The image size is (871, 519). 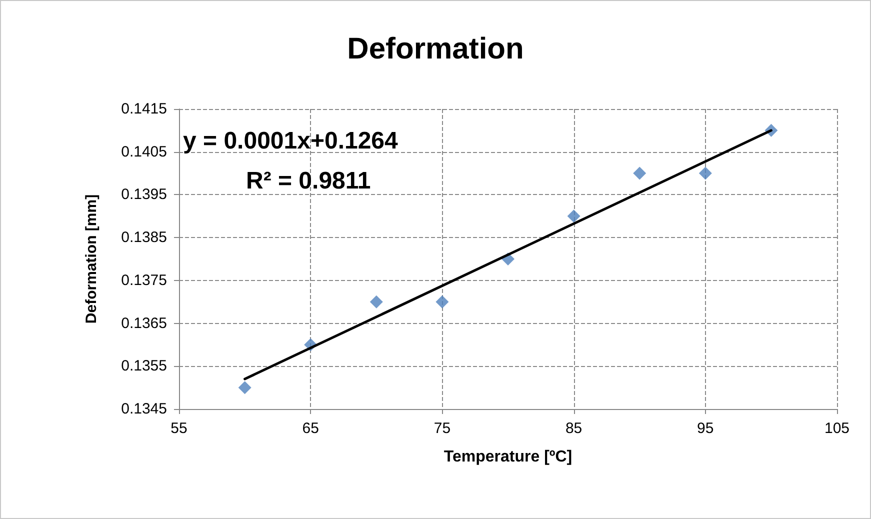 What do you see at coordinates (435, 49) in the screenshot?
I see `chart-title: Deformation` at bounding box center [435, 49].